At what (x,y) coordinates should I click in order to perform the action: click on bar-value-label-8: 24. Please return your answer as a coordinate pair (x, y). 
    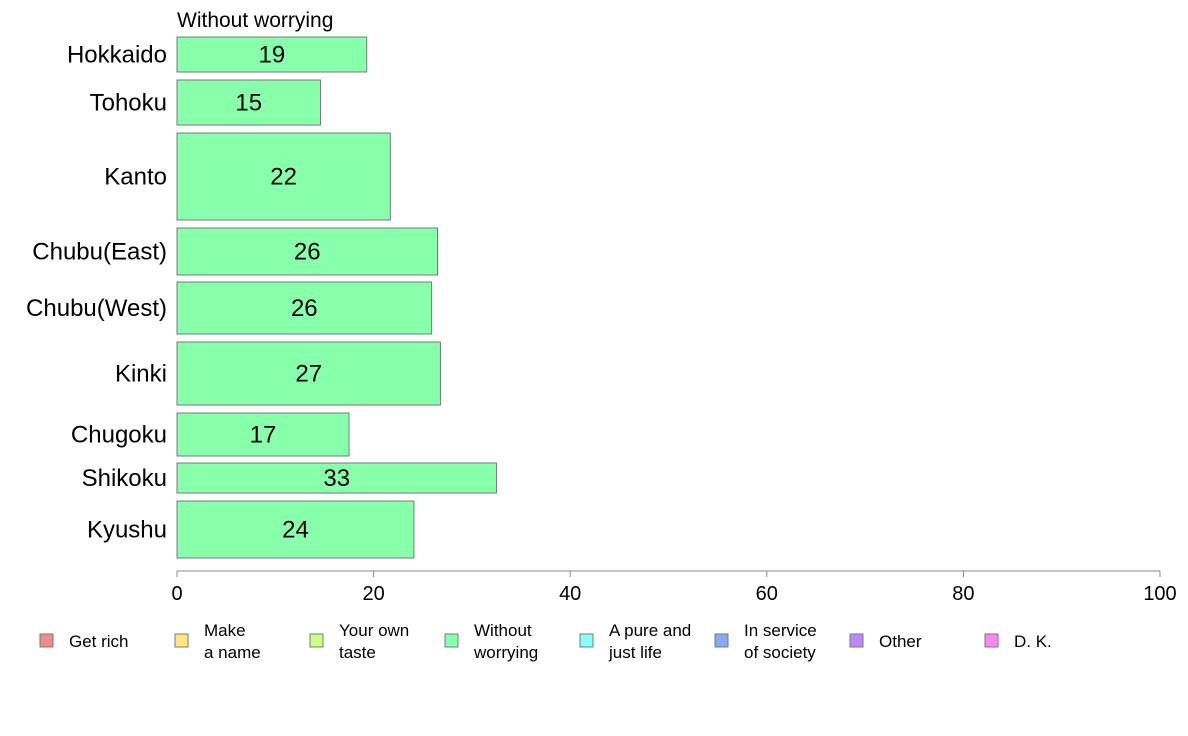
    Looking at the image, I should click on (295, 530).